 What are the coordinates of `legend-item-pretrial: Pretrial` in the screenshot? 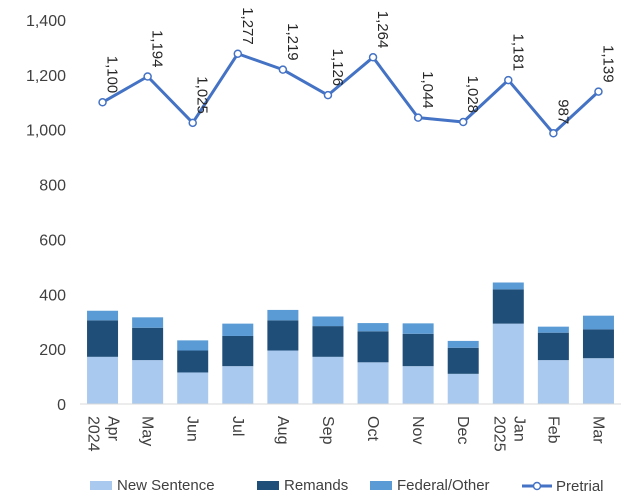 It's located at (563, 486).